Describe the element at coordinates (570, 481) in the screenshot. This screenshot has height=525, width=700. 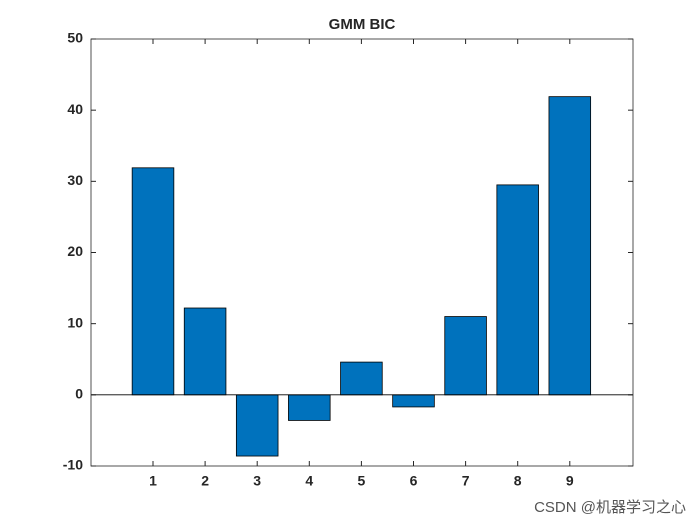
I see `x-tick-label: 9` at that location.